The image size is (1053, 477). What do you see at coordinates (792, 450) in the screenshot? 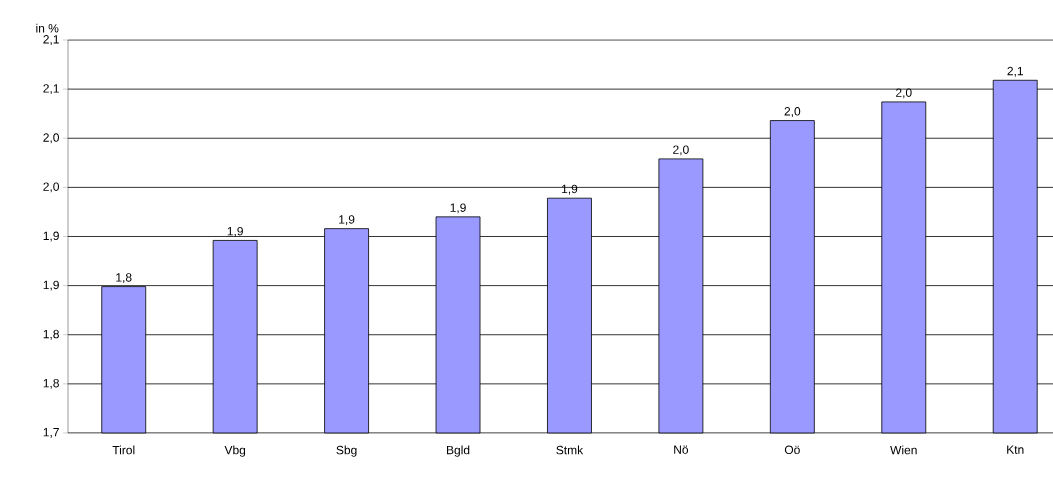
I see `x-tick-label: Oö` at bounding box center [792, 450].